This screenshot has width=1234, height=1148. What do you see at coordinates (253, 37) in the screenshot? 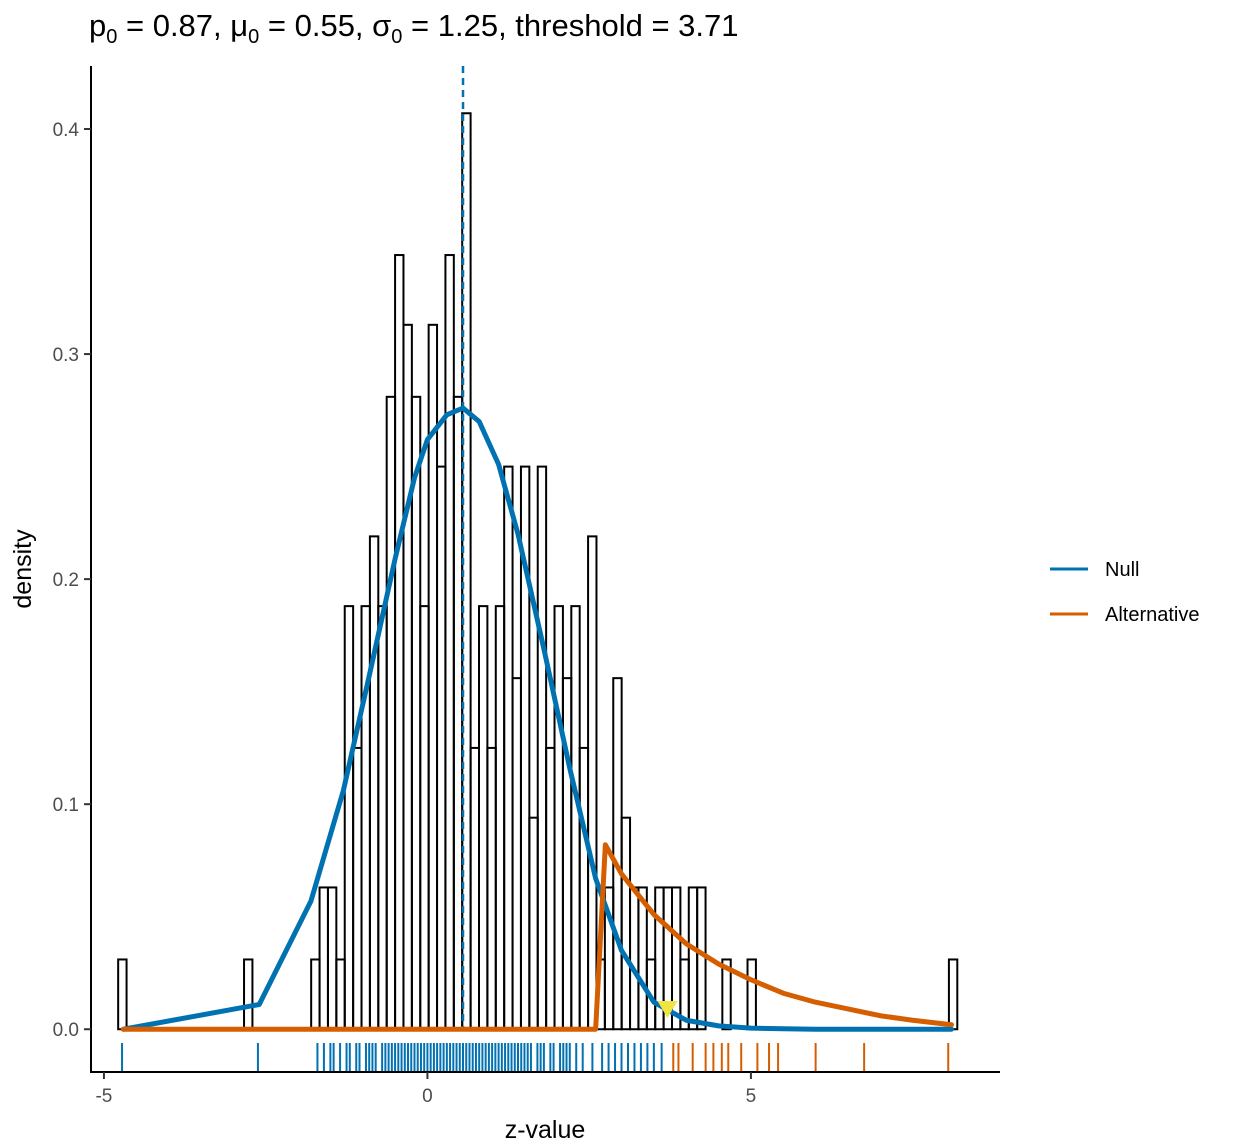
I see `title-mu-subscript: 0` at bounding box center [253, 37].